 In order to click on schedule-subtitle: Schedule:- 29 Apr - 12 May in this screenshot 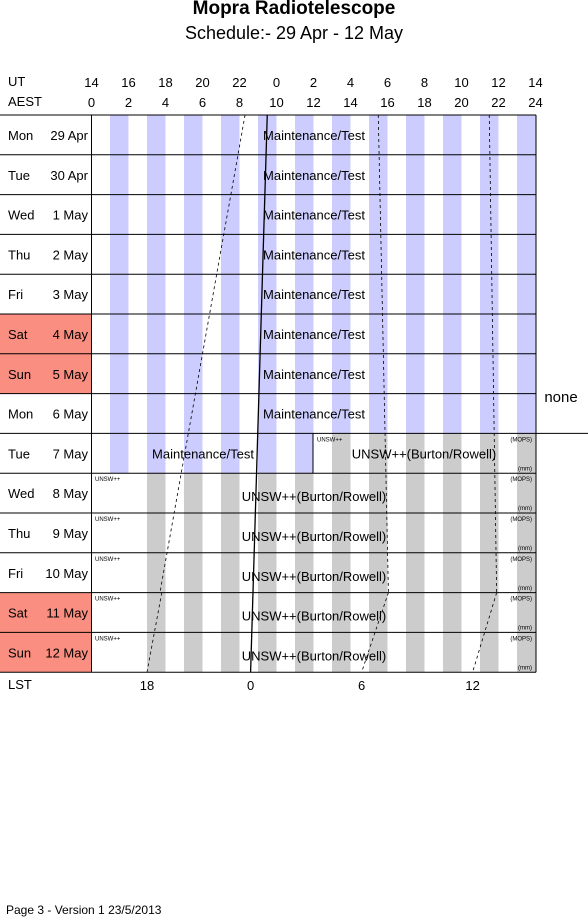, I will do `click(294, 33)`.